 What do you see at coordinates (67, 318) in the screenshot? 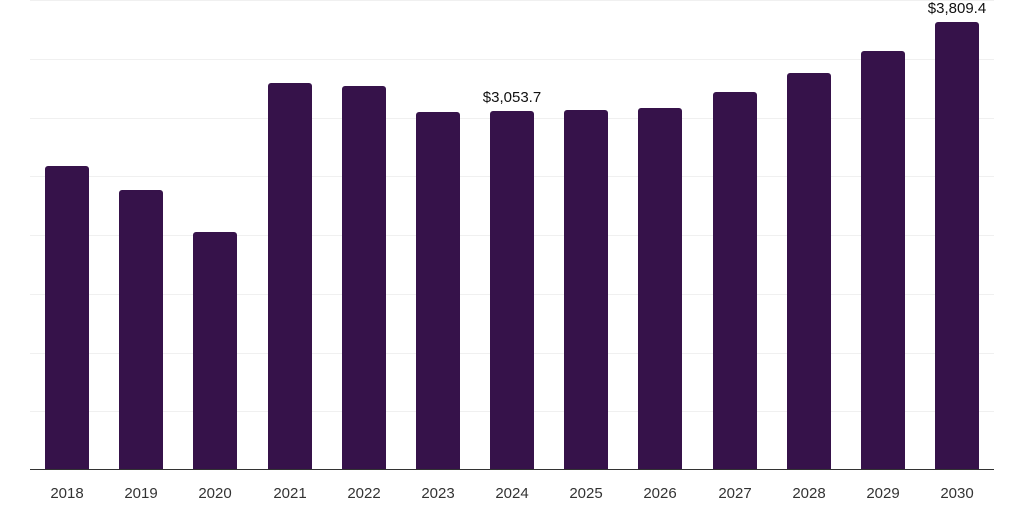
I see `bar-2018` at bounding box center [67, 318].